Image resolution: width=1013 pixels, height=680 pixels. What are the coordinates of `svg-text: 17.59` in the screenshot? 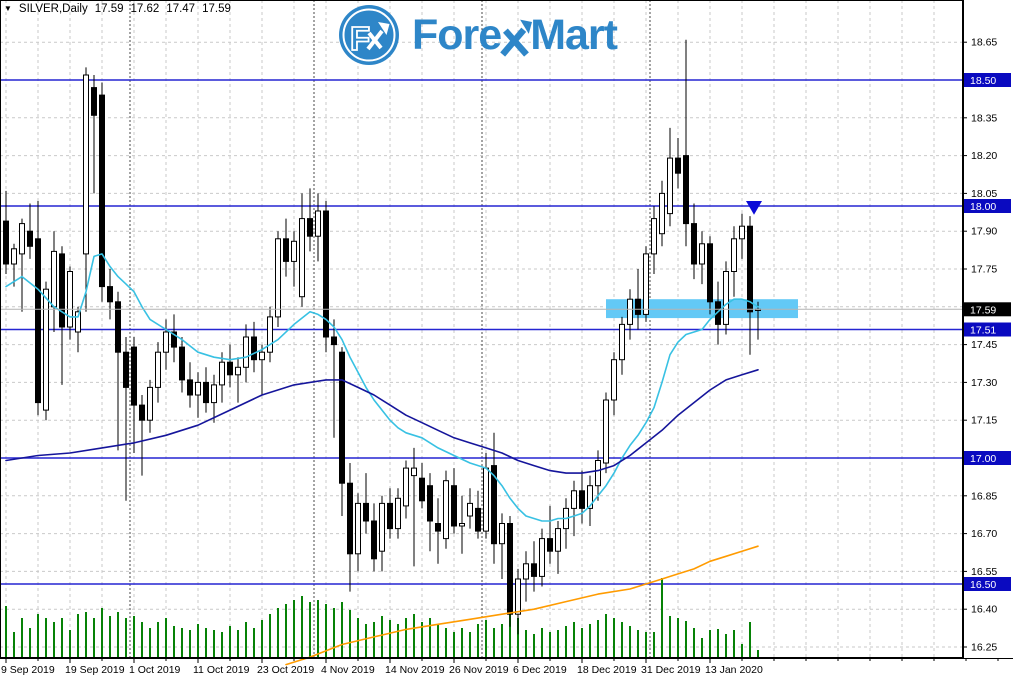 It's located at (983, 310).